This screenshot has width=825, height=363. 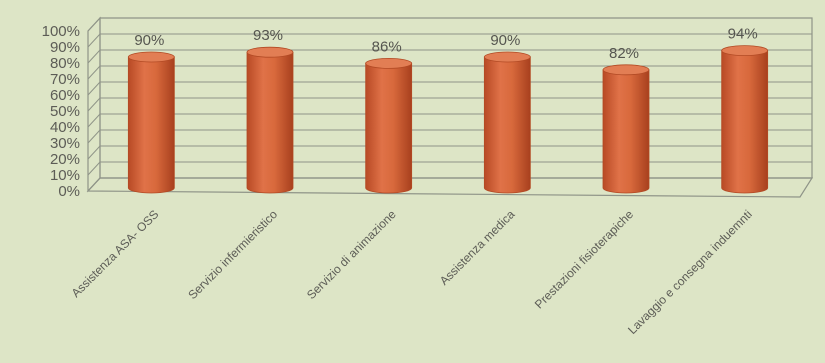 I want to click on data-label: 93%, so click(x=268, y=35).